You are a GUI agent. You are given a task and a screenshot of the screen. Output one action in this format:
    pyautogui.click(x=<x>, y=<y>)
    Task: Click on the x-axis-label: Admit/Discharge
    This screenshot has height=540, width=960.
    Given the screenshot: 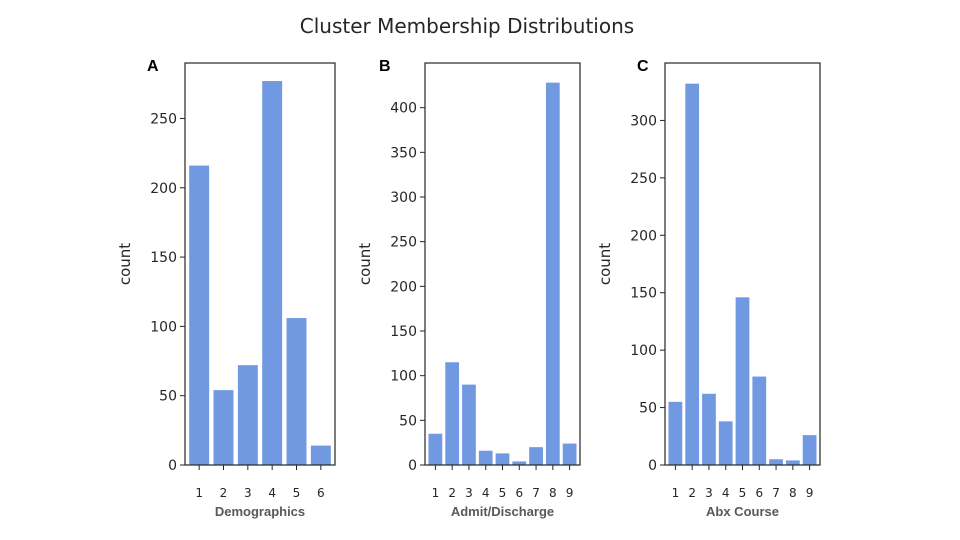 What is the action you would take?
    pyautogui.click(x=502, y=511)
    